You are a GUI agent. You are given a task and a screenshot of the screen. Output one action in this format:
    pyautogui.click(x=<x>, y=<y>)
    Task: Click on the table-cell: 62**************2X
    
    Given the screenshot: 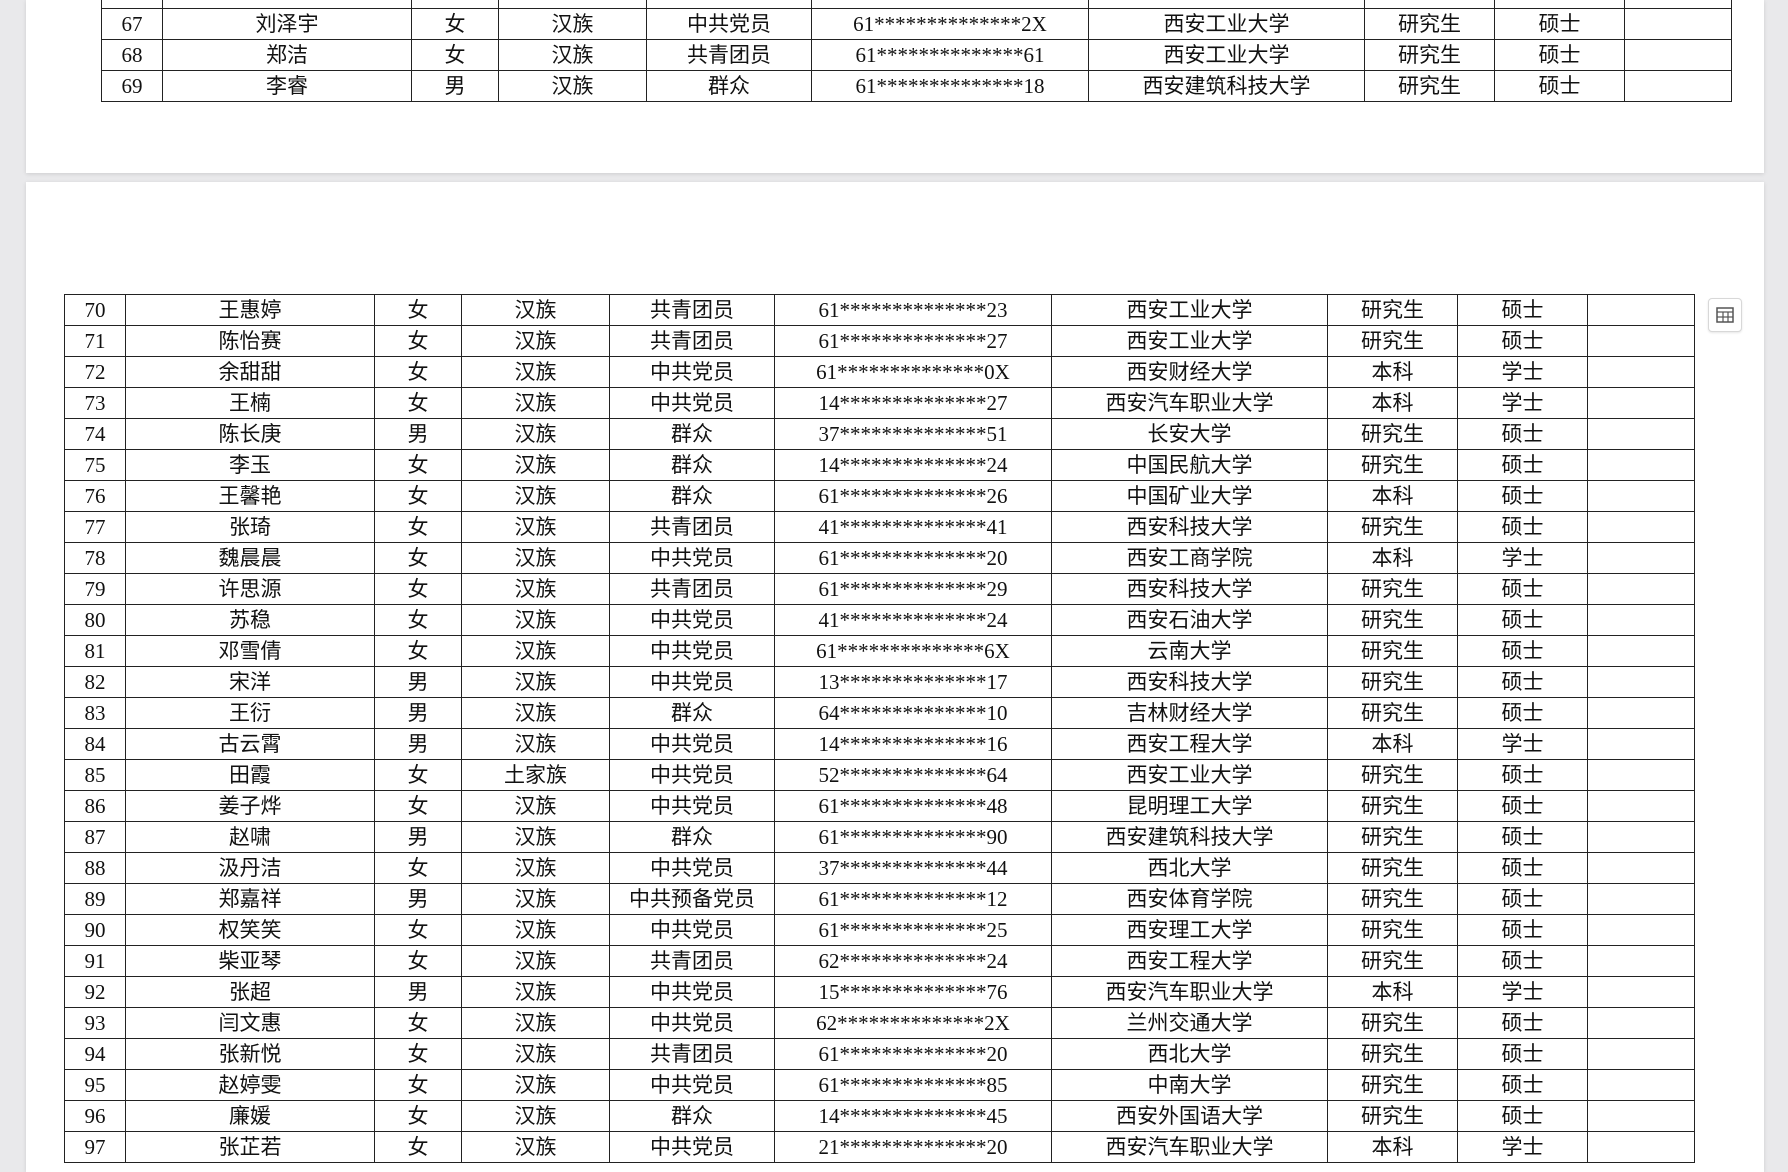 What is the action you would take?
    pyautogui.click(x=913, y=1023)
    